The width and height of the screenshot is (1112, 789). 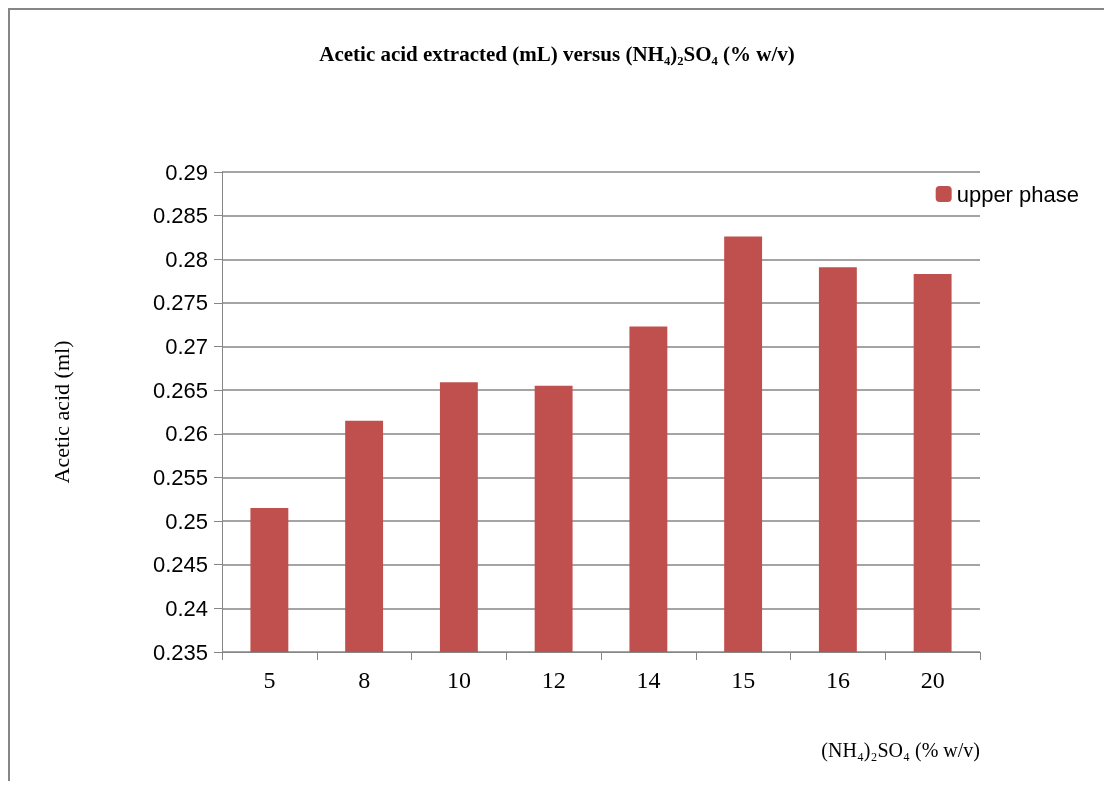 What do you see at coordinates (186, 608) in the screenshot?
I see `y-tick-label: 0.24` at bounding box center [186, 608].